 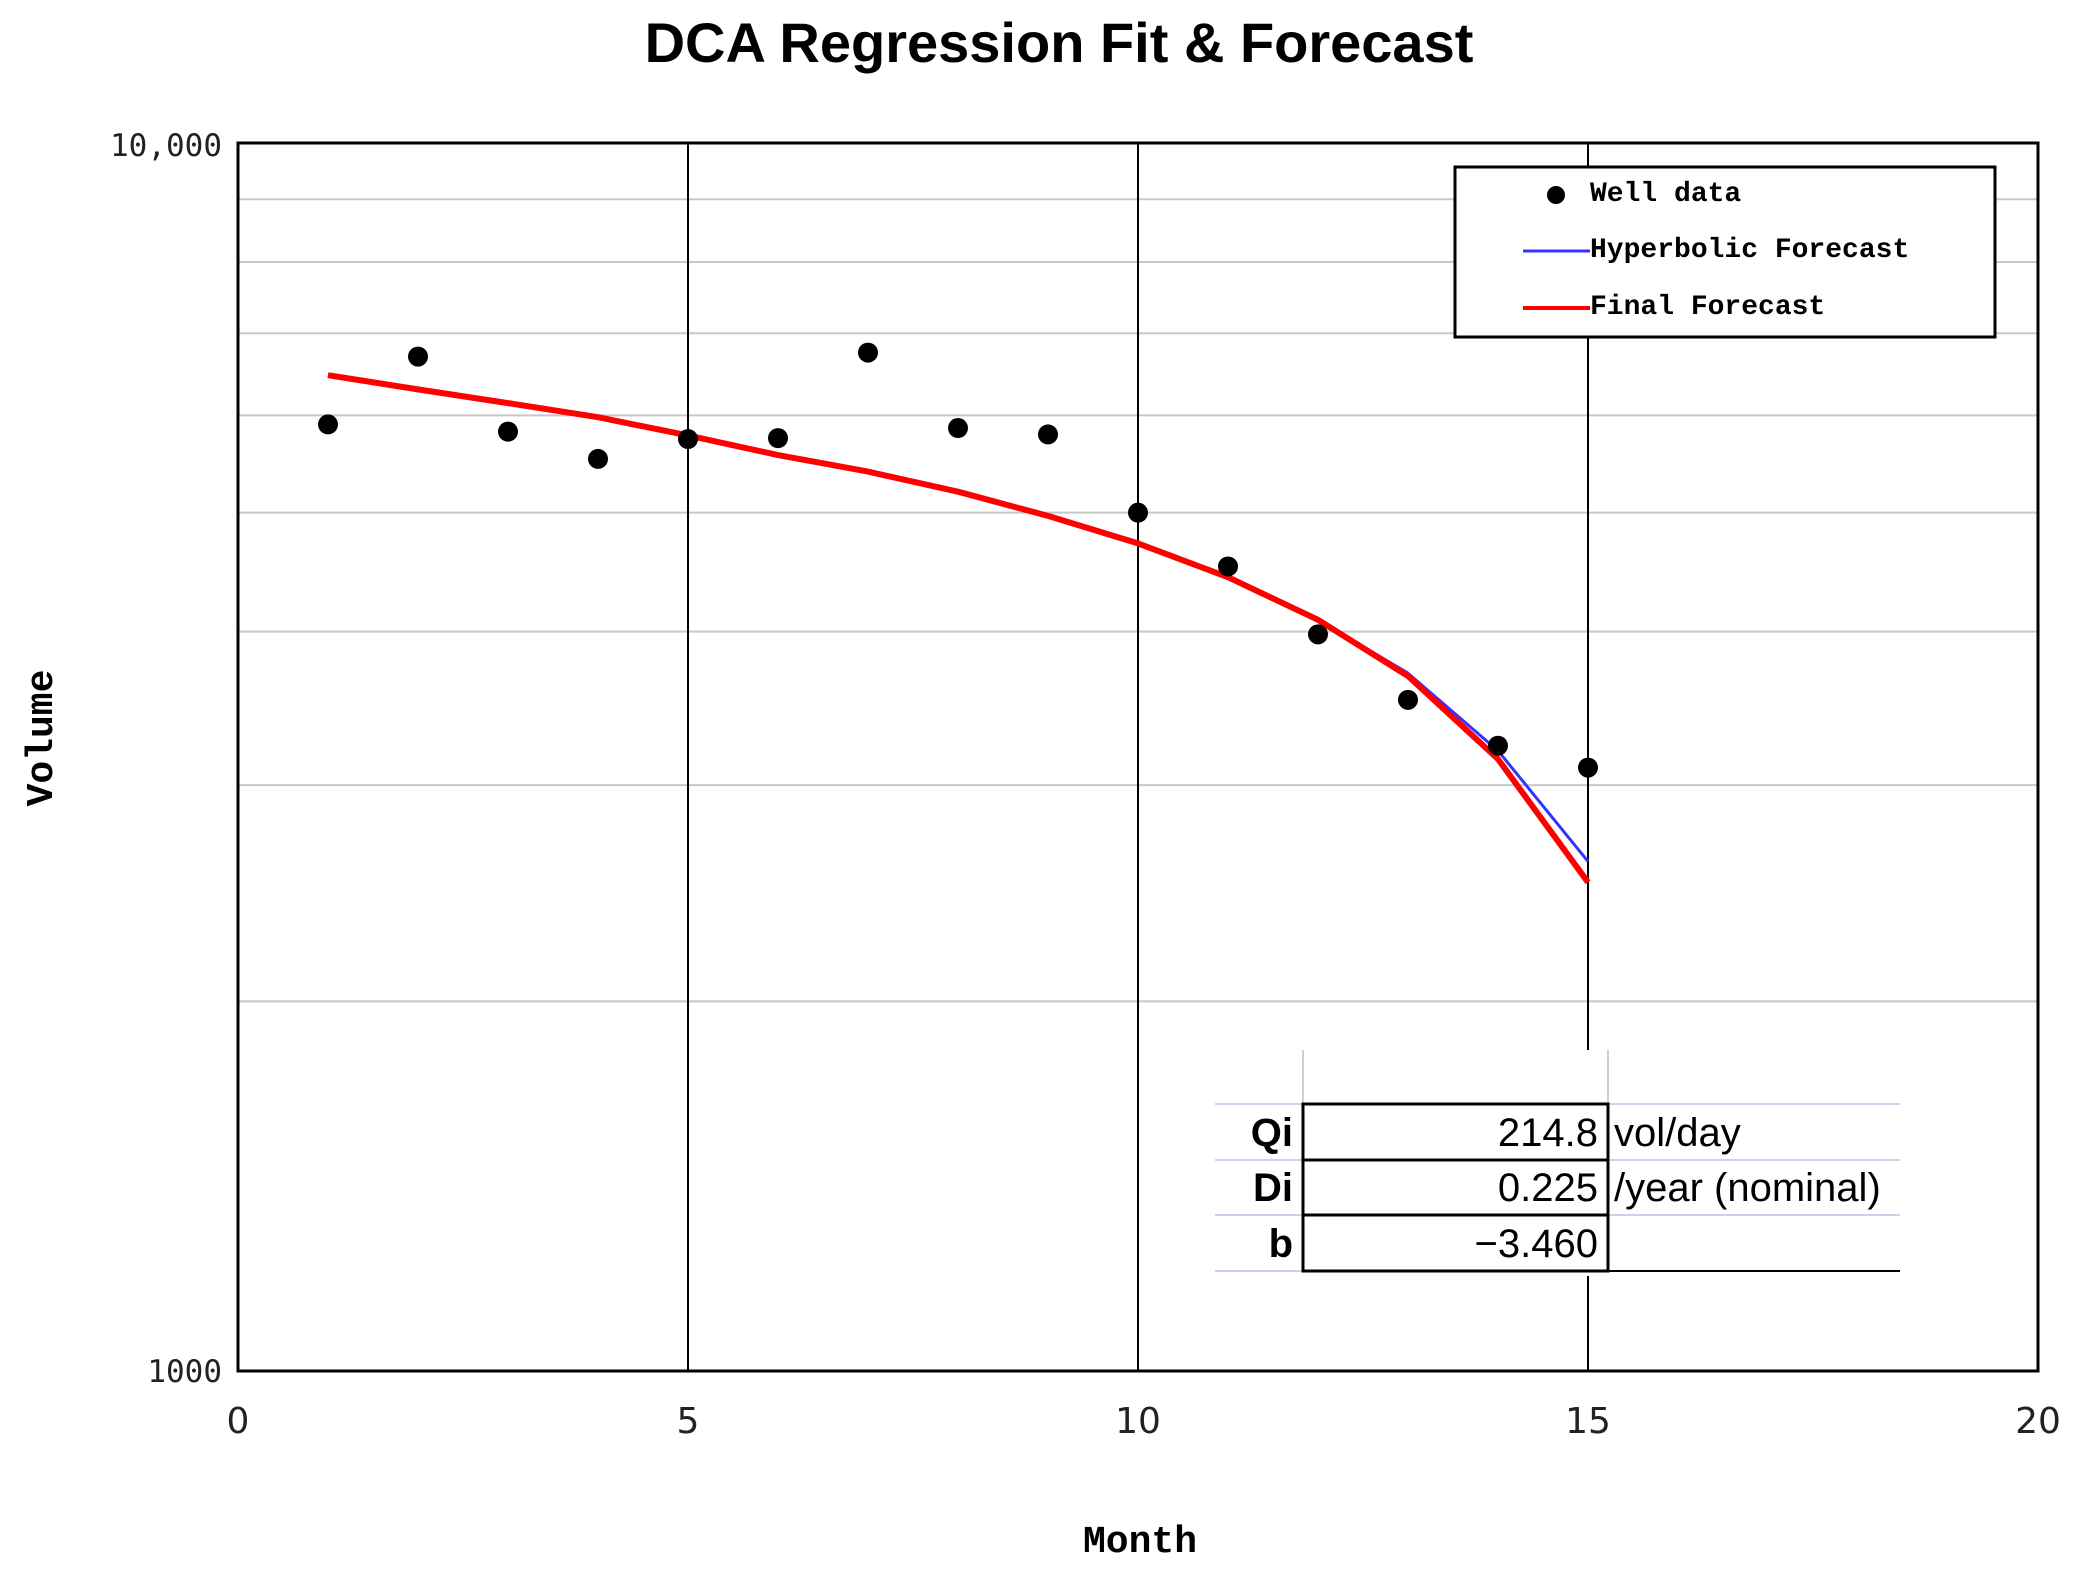 I want to click on param-value-b: −3.460, so click(x=1536, y=1244).